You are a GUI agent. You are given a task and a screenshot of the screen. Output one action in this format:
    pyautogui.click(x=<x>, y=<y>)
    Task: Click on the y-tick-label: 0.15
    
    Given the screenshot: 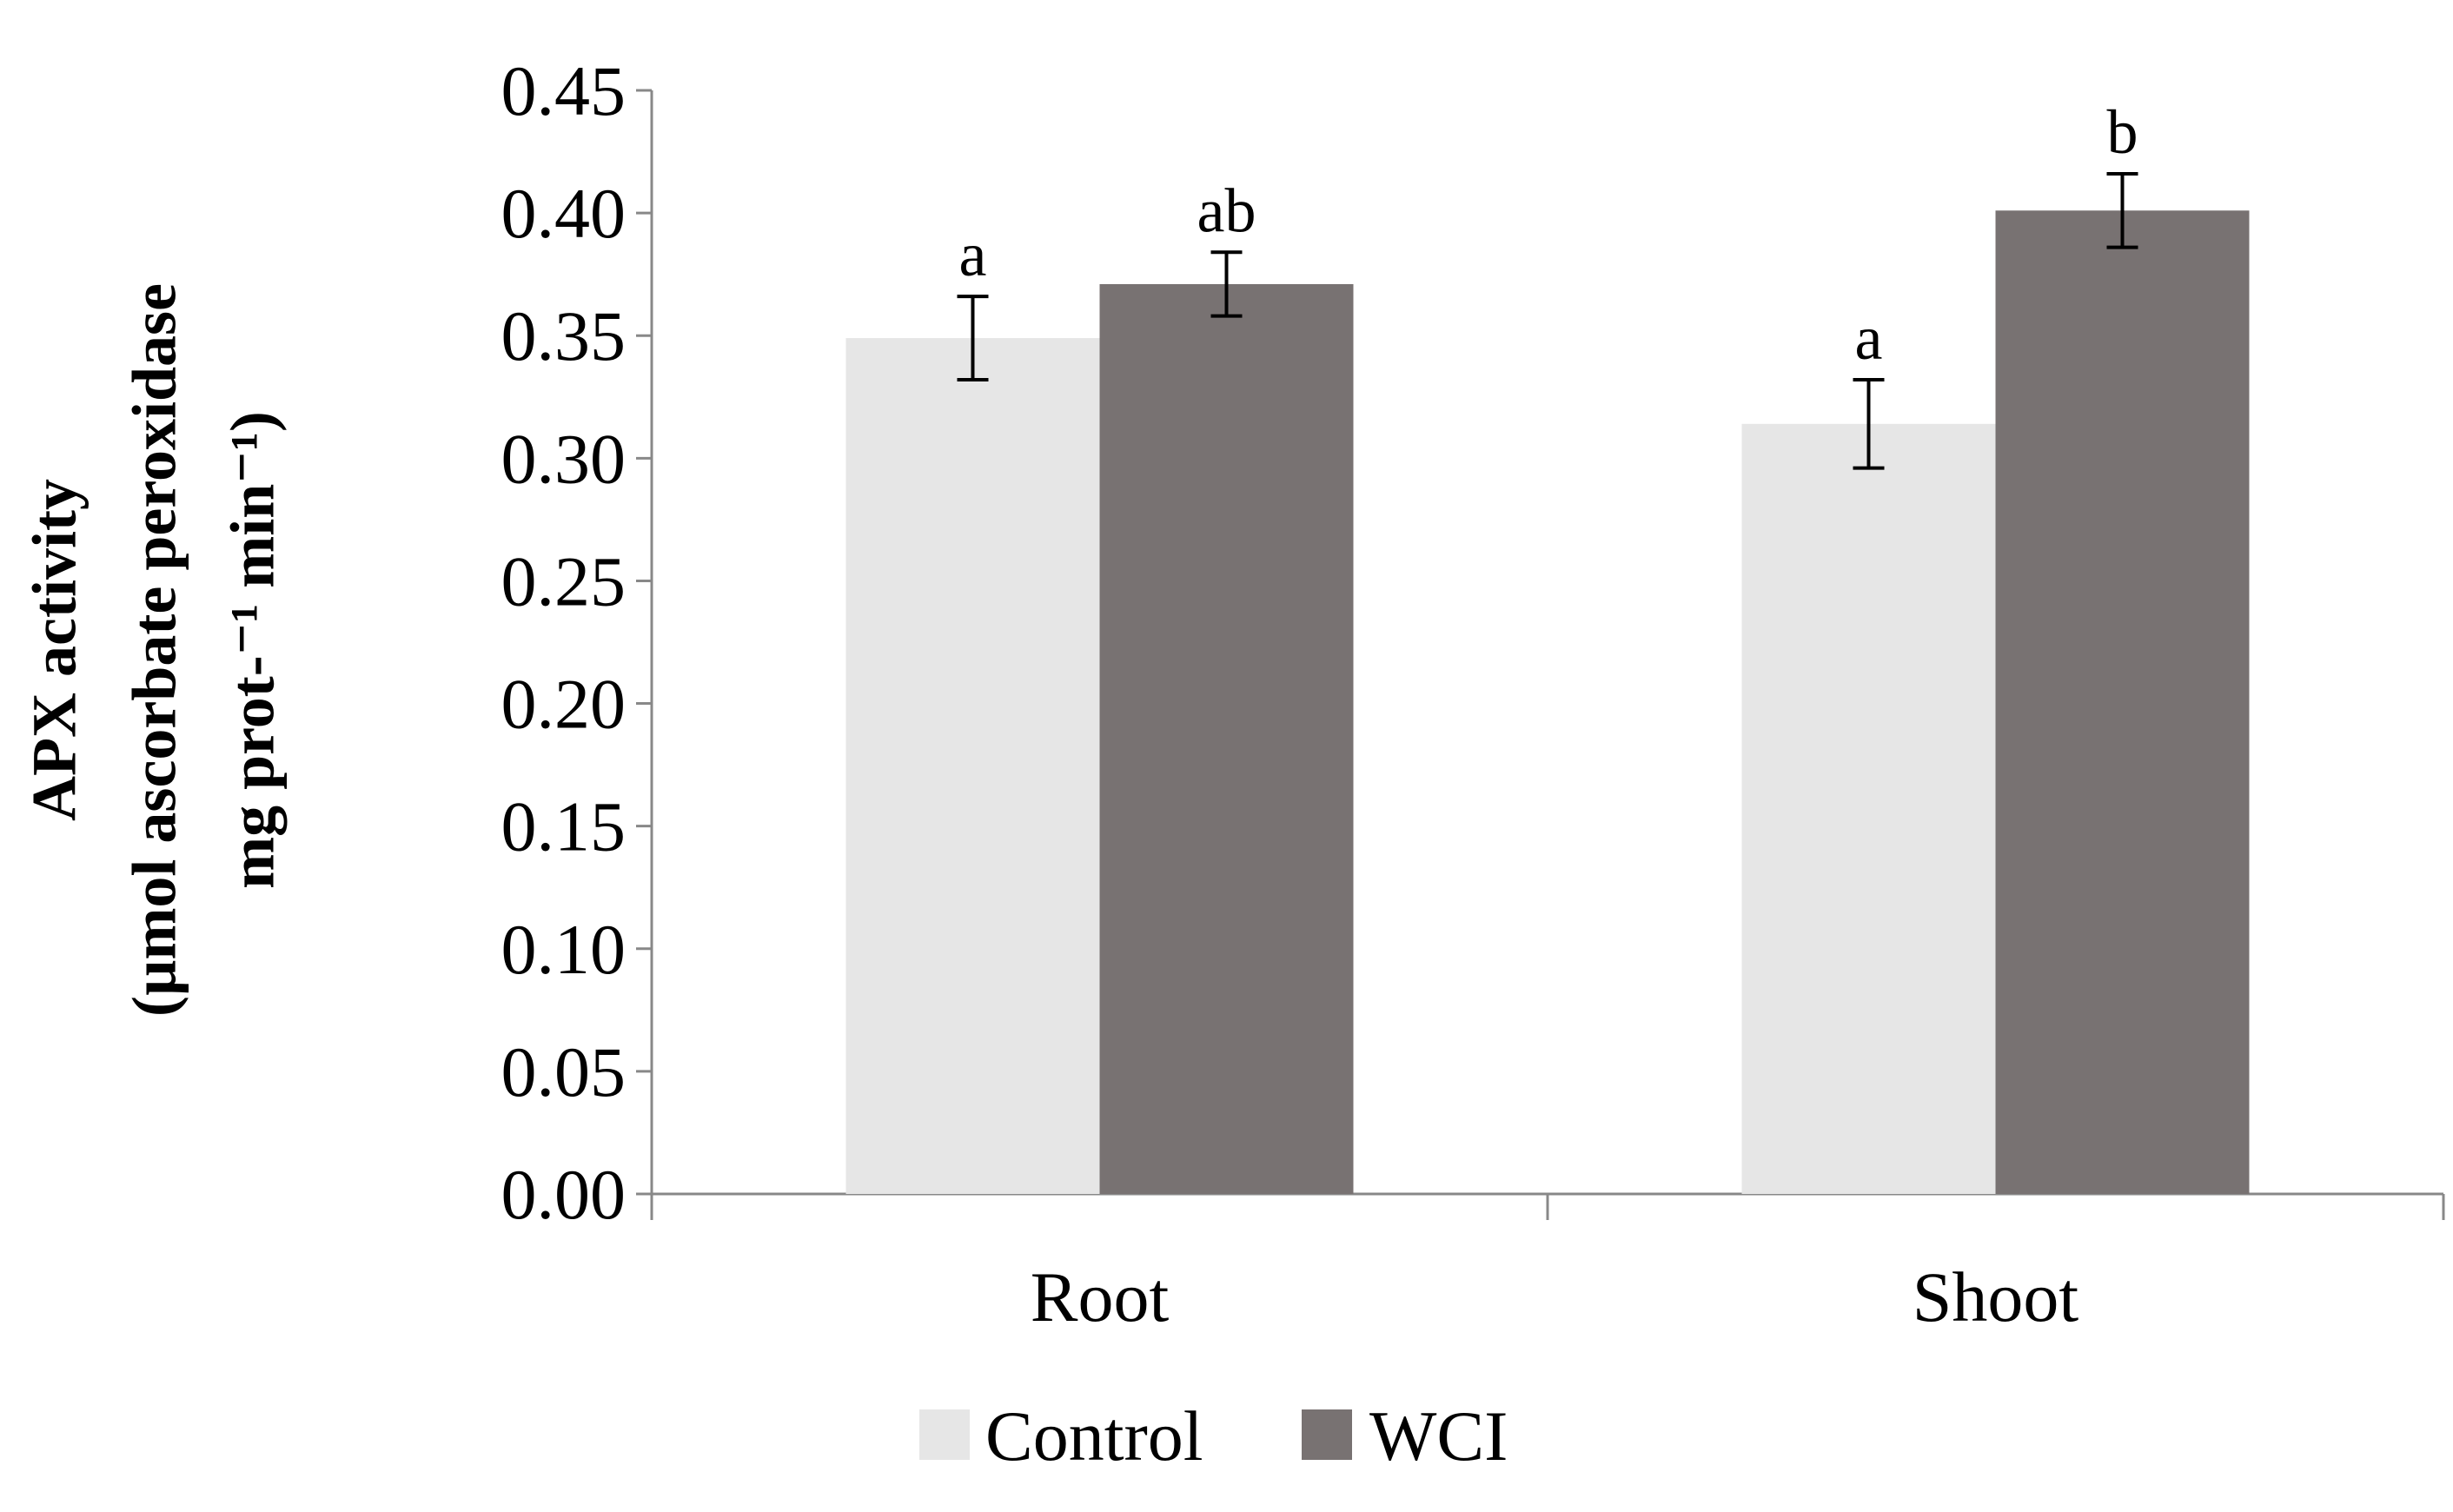 What is the action you would take?
    pyautogui.click(x=564, y=826)
    